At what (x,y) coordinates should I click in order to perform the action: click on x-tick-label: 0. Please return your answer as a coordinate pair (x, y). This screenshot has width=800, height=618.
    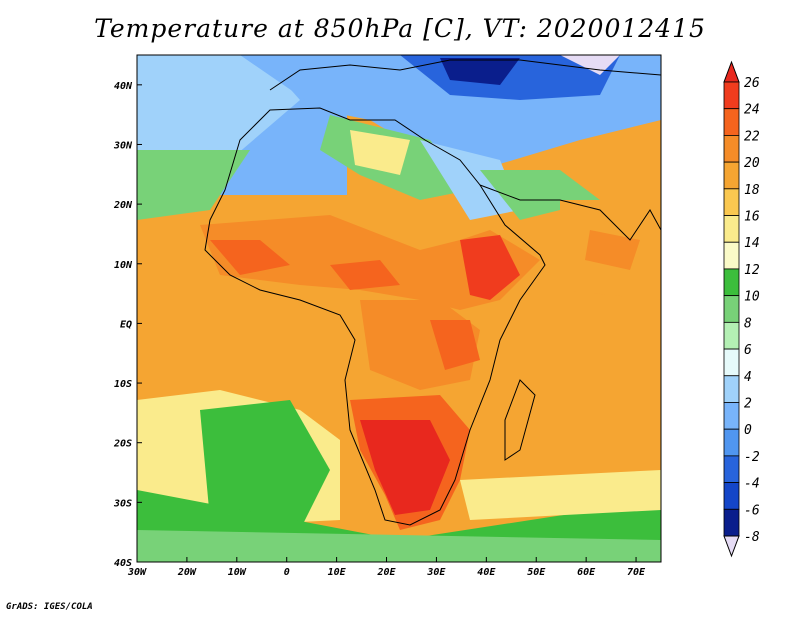
    Looking at the image, I should click on (287, 572).